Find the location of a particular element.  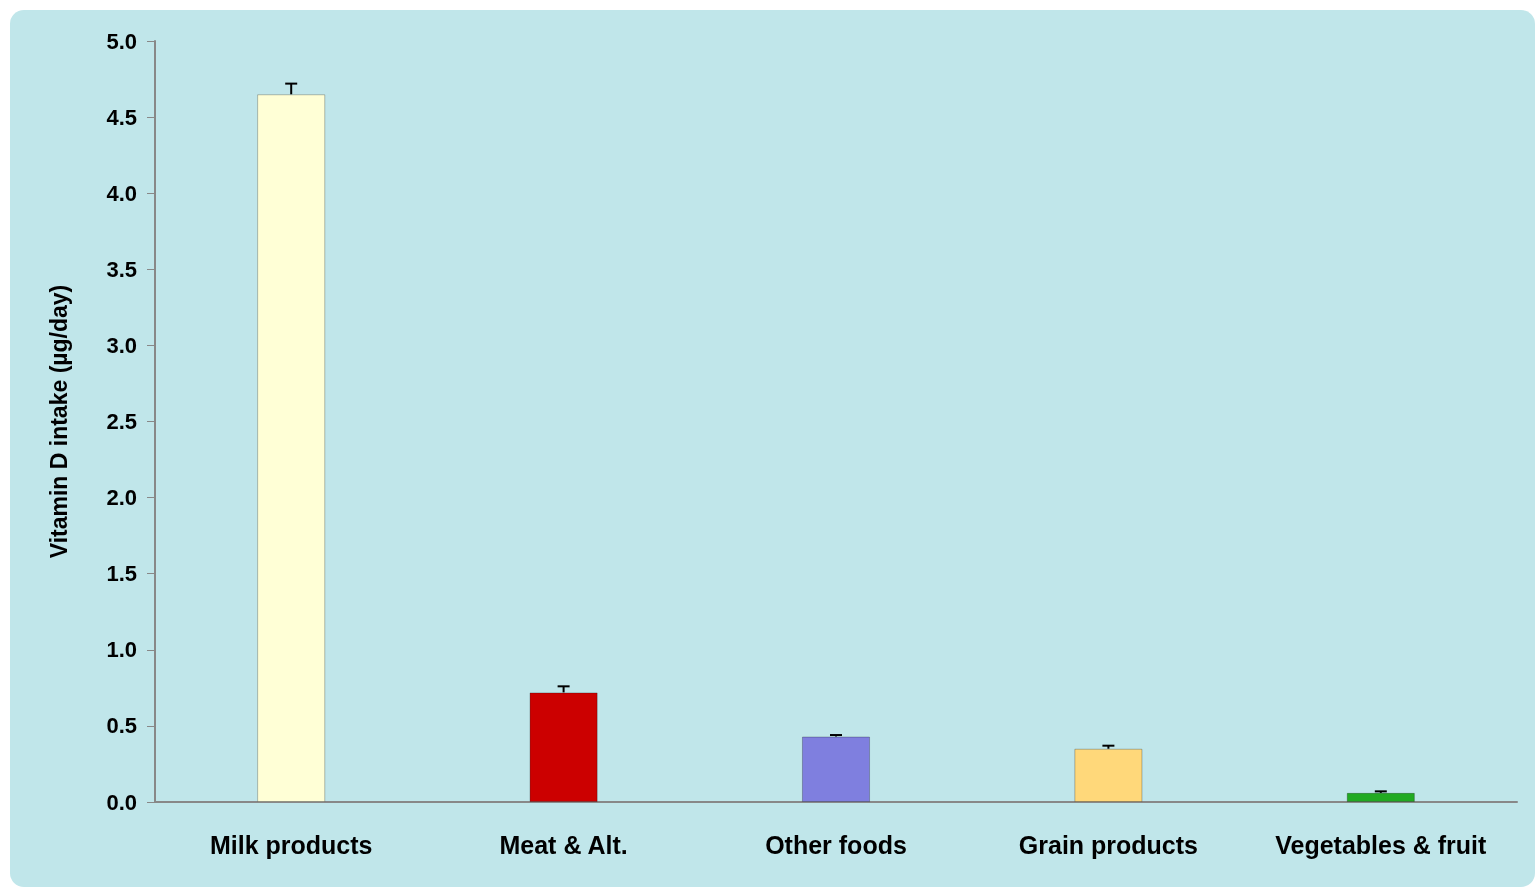

y-tick-label: 1.5 is located at coordinates (121, 574).